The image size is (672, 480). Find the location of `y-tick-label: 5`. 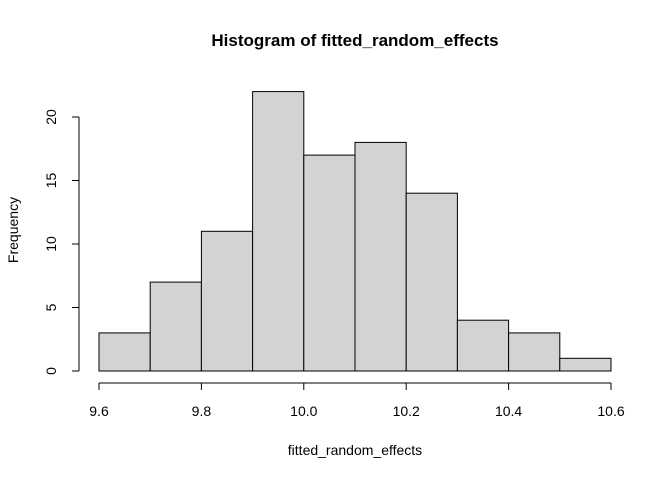

y-tick-label: 5 is located at coordinates (51, 307).